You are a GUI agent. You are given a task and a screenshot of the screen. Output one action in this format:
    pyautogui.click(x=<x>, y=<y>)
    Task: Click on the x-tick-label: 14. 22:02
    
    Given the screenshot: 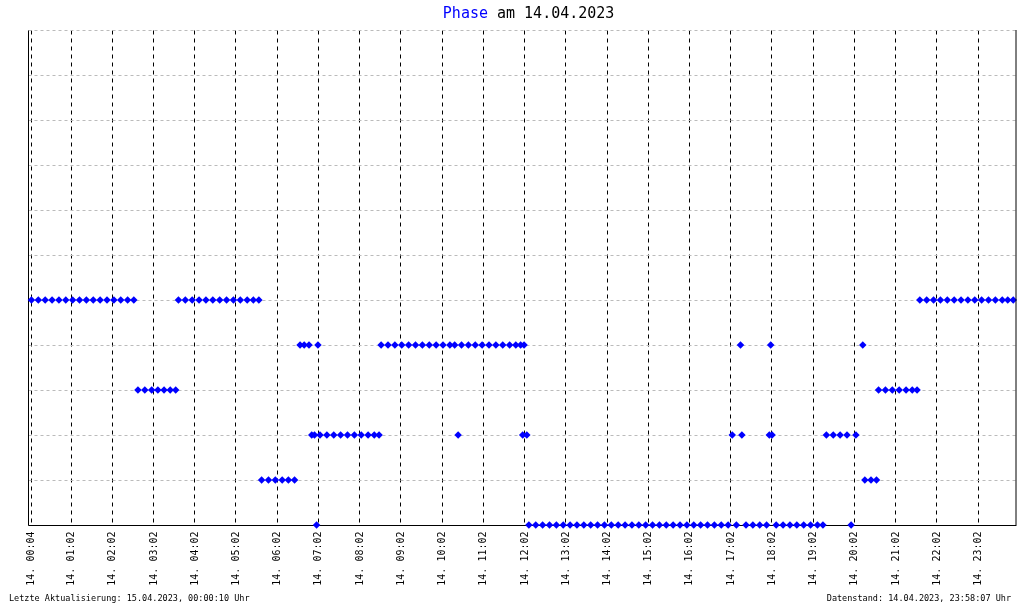 What is the action you would take?
    pyautogui.click(x=936, y=558)
    